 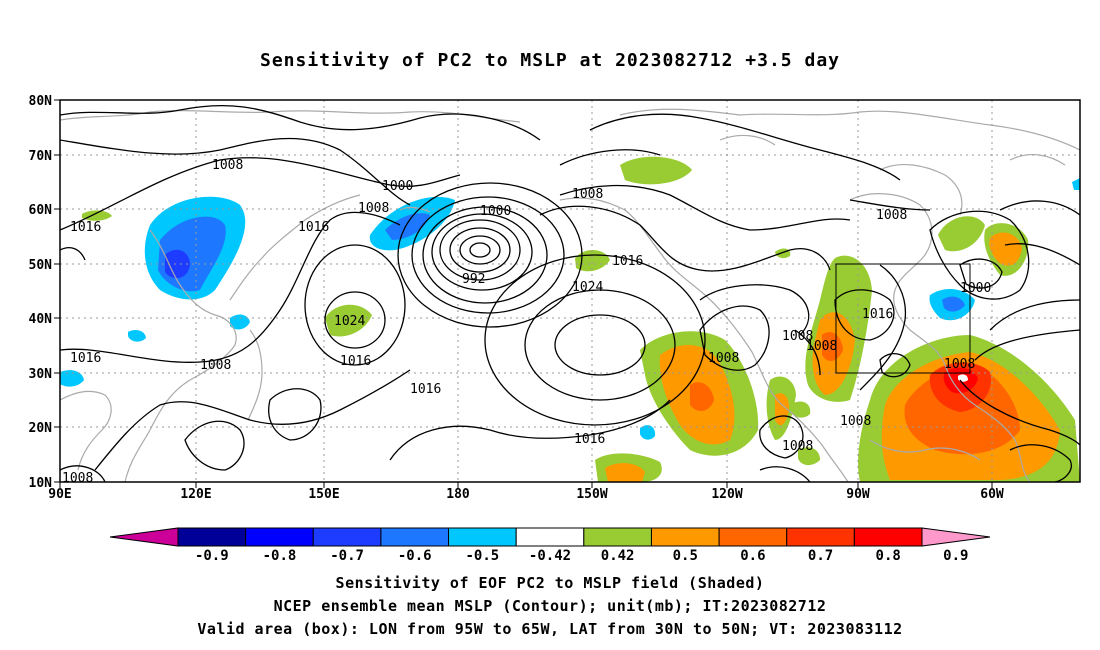 What do you see at coordinates (483, 556) in the screenshot?
I see `colorbar-label: -0.5` at bounding box center [483, 556].